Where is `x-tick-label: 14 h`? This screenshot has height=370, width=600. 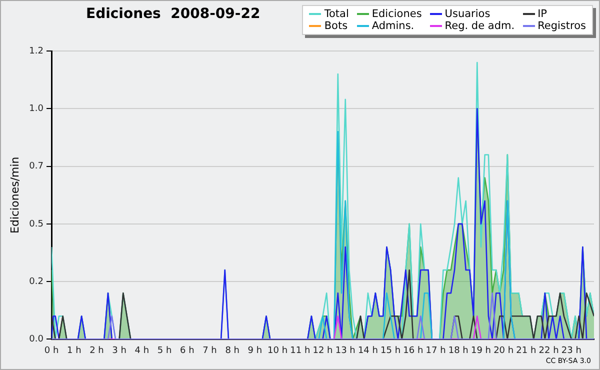 x-tick-label: 14 h is located at coordinates (368, 351).